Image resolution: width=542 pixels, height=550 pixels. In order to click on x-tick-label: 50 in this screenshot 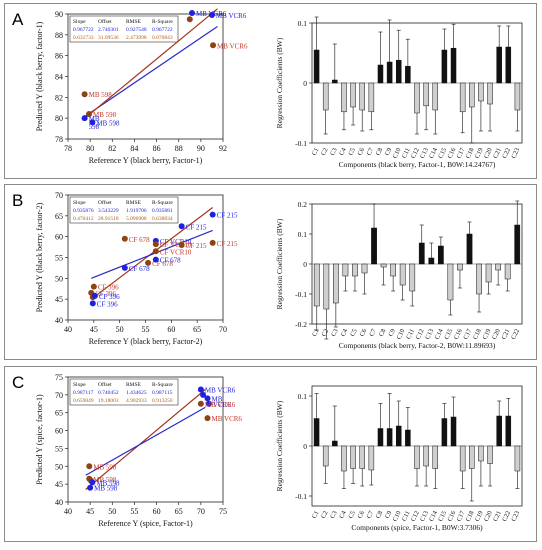, I will do `click(112, 511)`.